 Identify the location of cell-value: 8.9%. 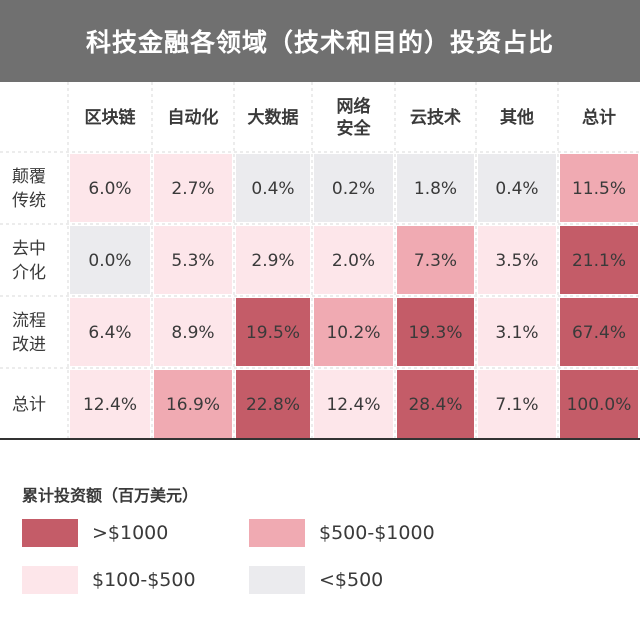
(192, 333).